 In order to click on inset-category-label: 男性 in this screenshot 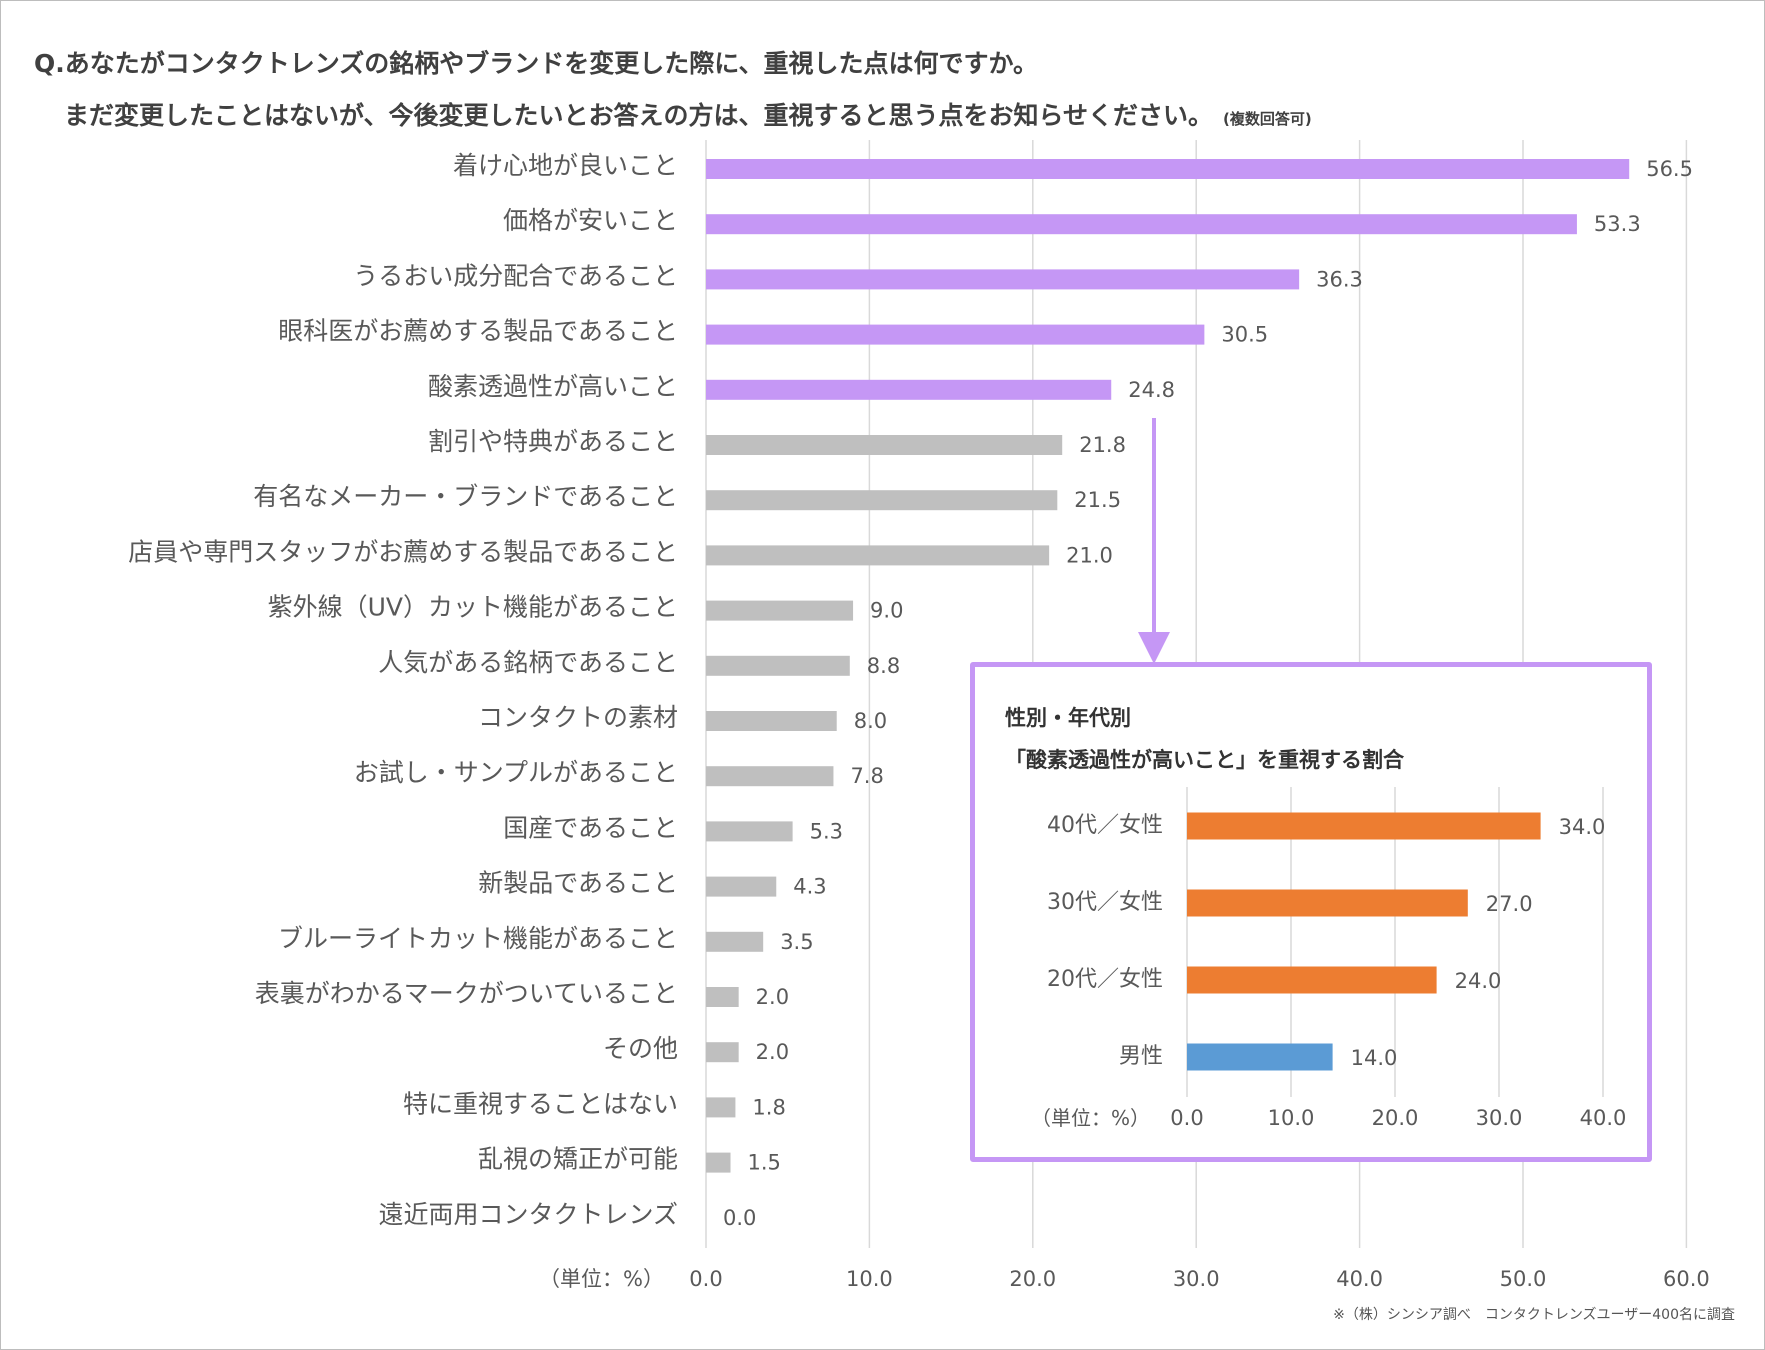, I will do `click(1141, 1056)`.